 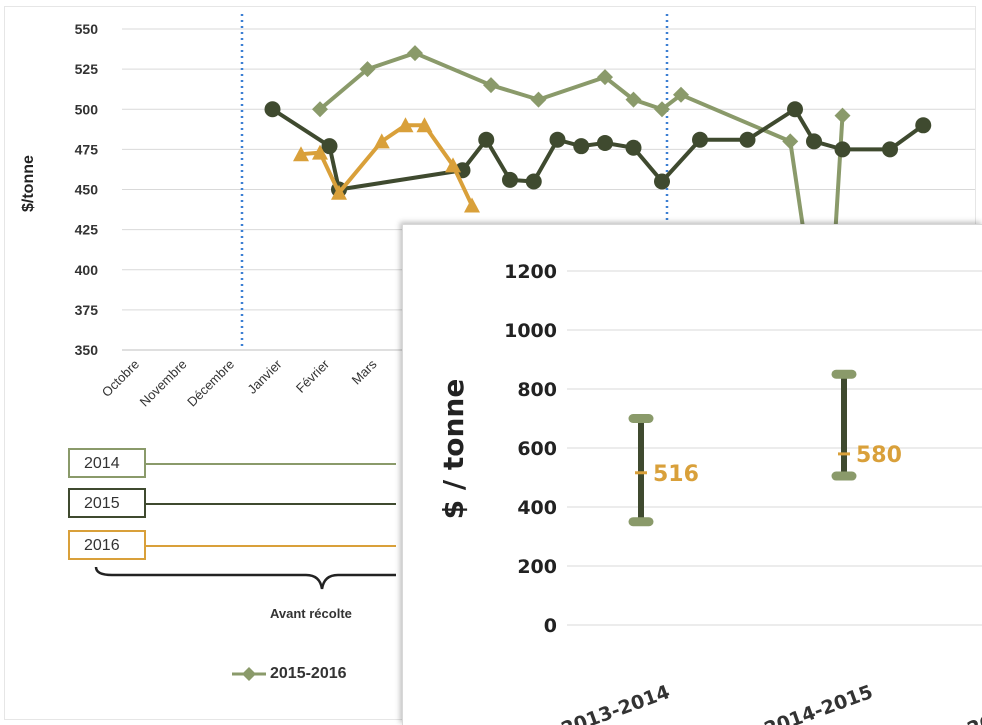 What do you see at coordinates (879, 455) in the screenshot?
I see `mean-label: 580` at bounding box center [879, 455].